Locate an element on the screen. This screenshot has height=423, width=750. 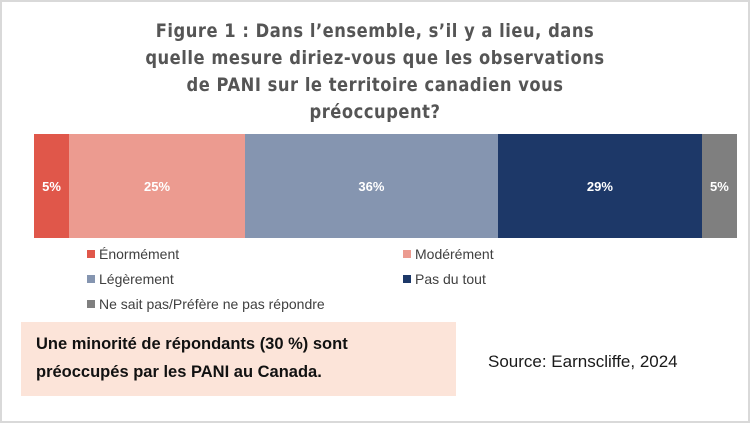
bar-segment-moderement: 25% is located at coordinates (157, 186).